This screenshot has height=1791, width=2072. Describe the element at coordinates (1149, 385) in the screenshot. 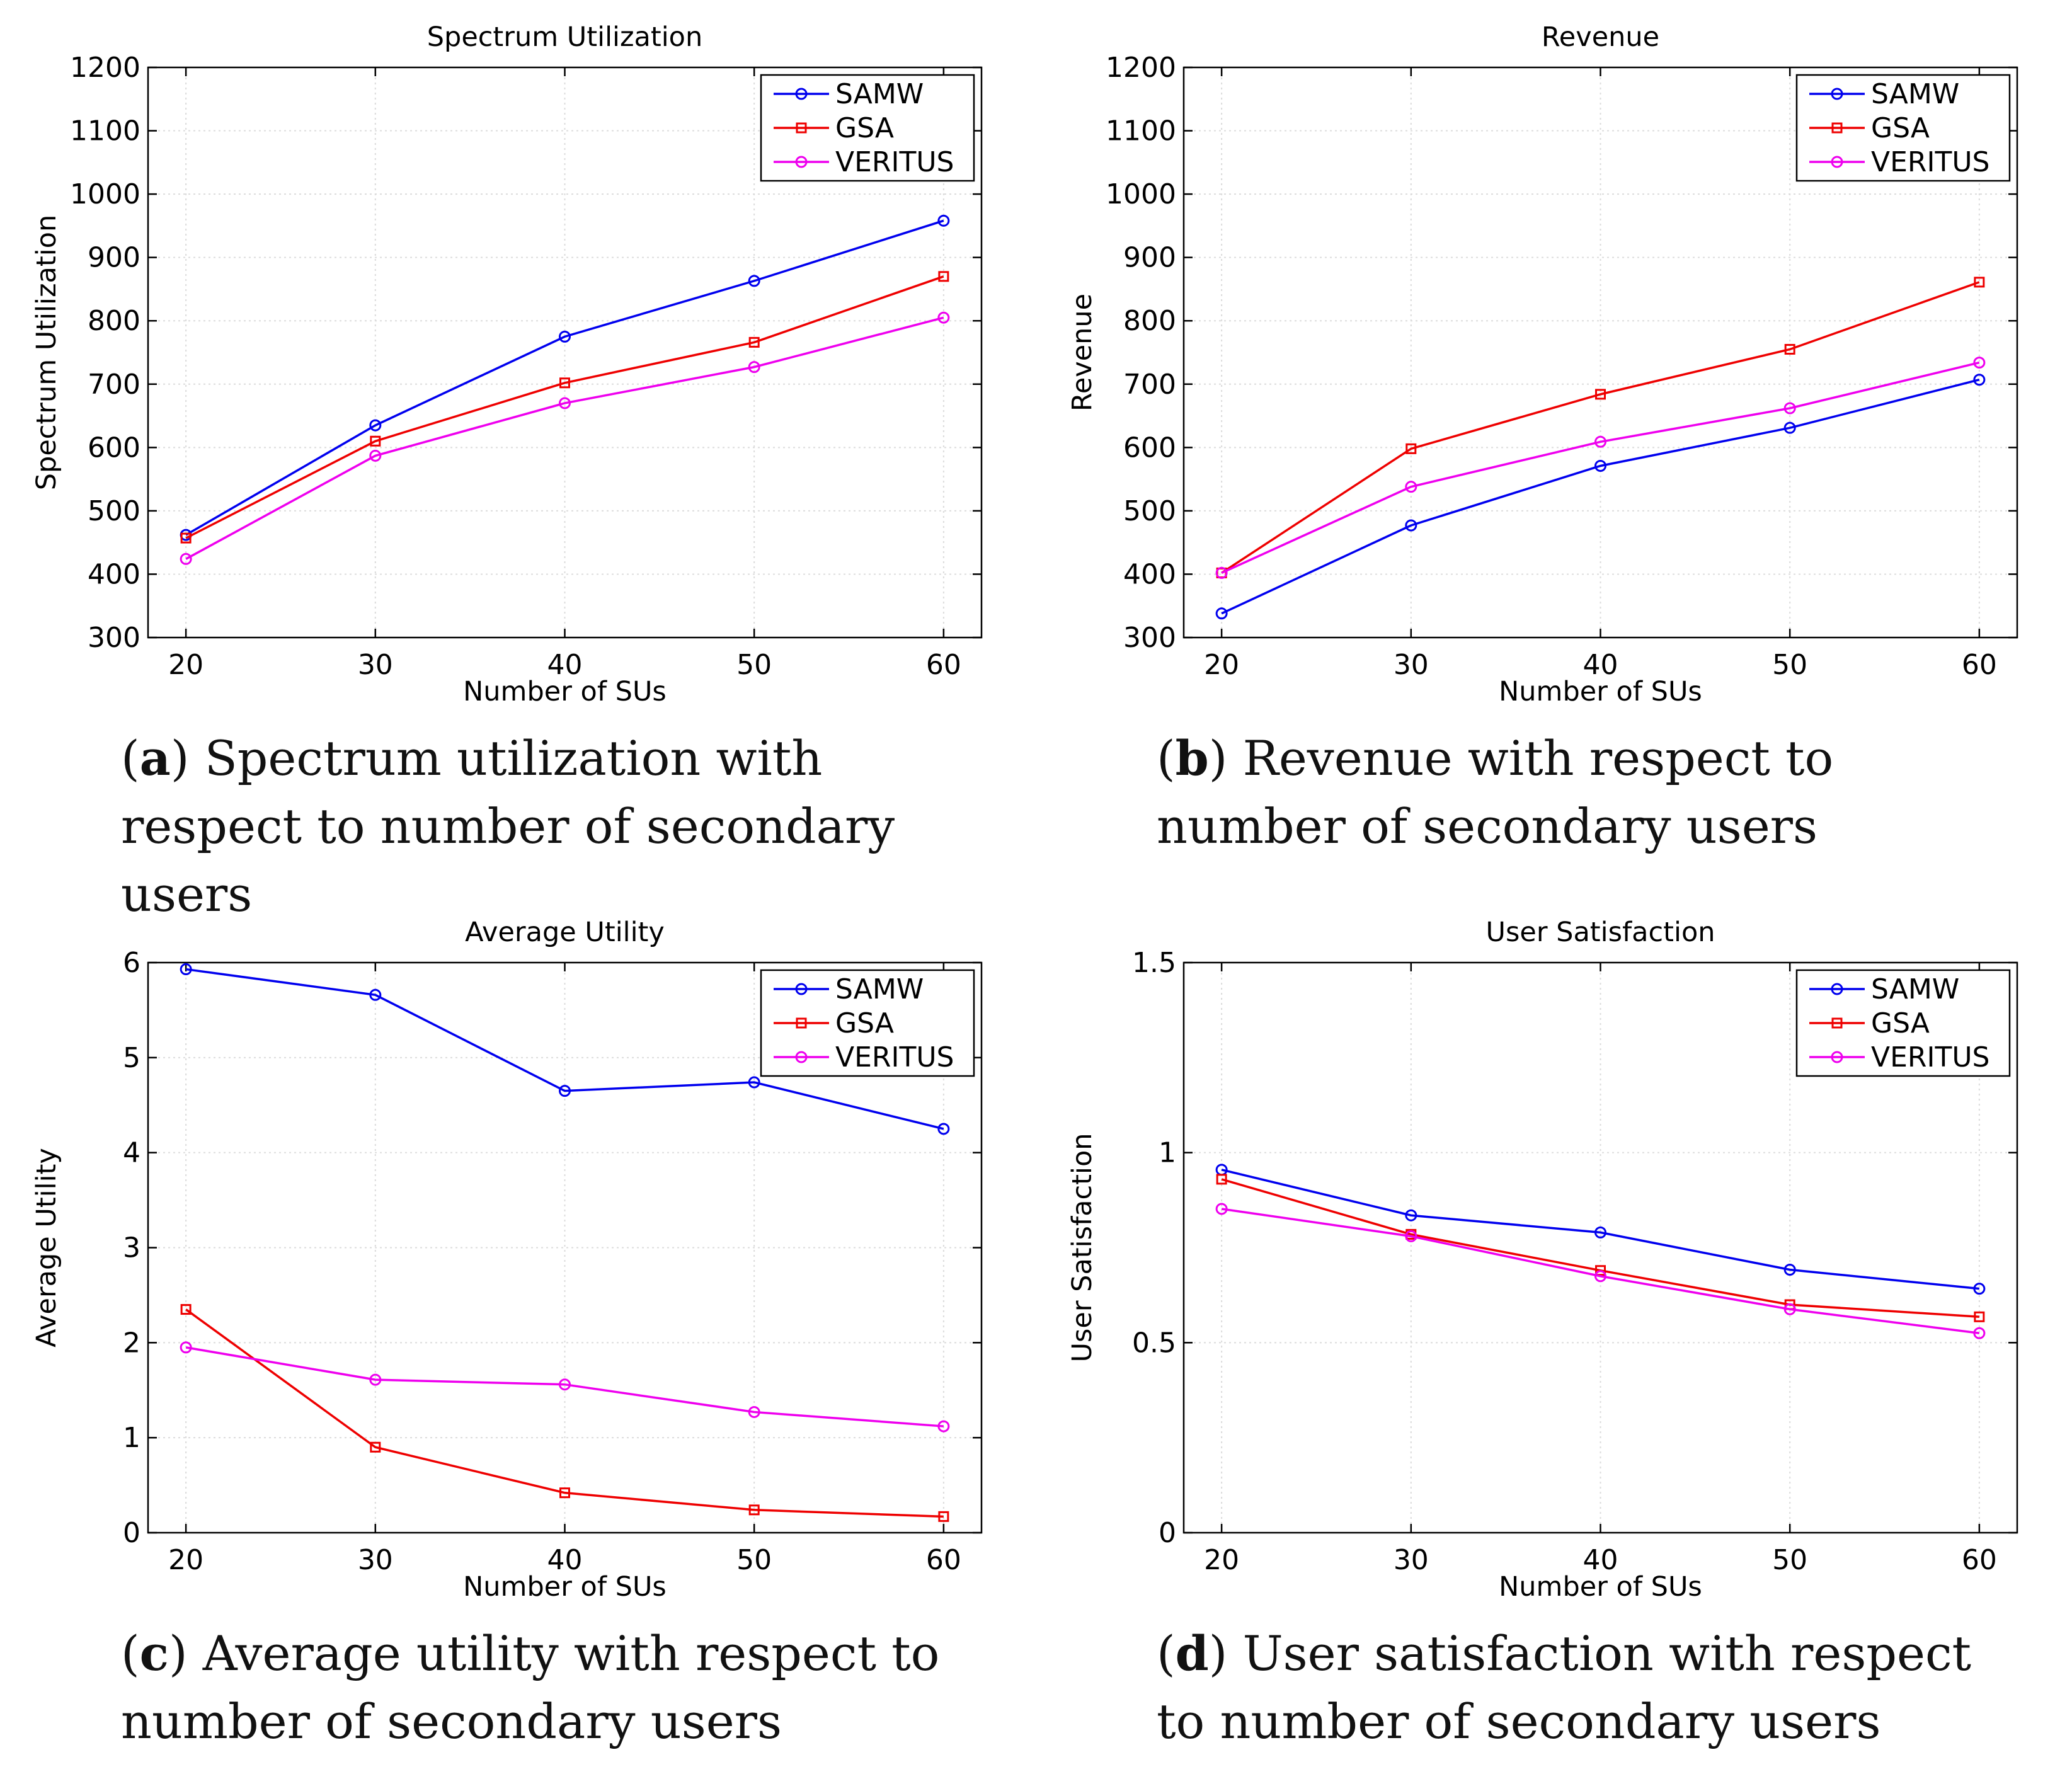

I see `y-tick-label: 700` at that location.